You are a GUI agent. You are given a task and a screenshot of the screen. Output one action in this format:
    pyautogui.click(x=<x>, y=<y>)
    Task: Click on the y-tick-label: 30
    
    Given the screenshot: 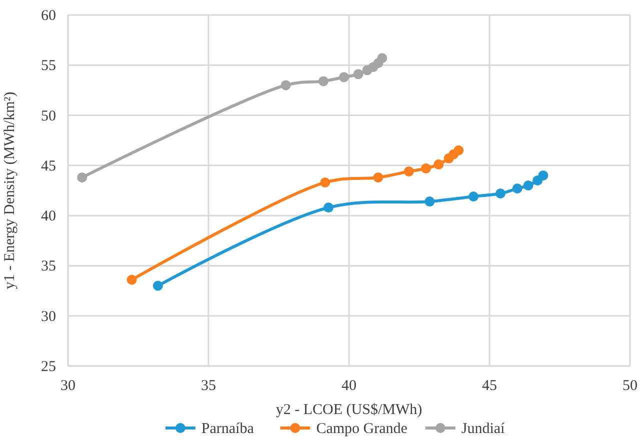 What is the action you would take?
    pyautogui.click(x=48, y=316)
    